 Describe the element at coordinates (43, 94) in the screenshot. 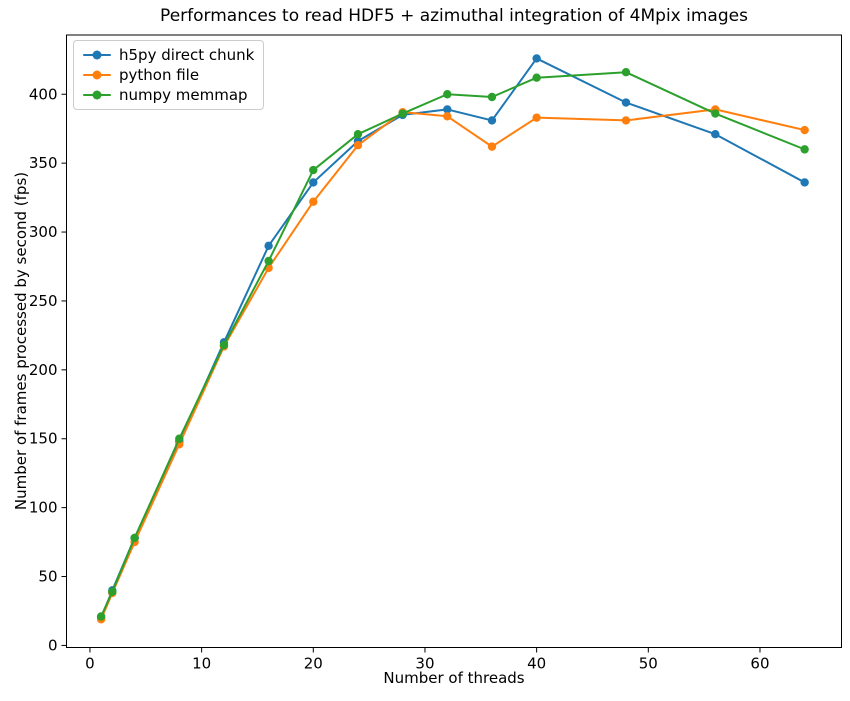

I see `y-tick-label: 400` at that location.